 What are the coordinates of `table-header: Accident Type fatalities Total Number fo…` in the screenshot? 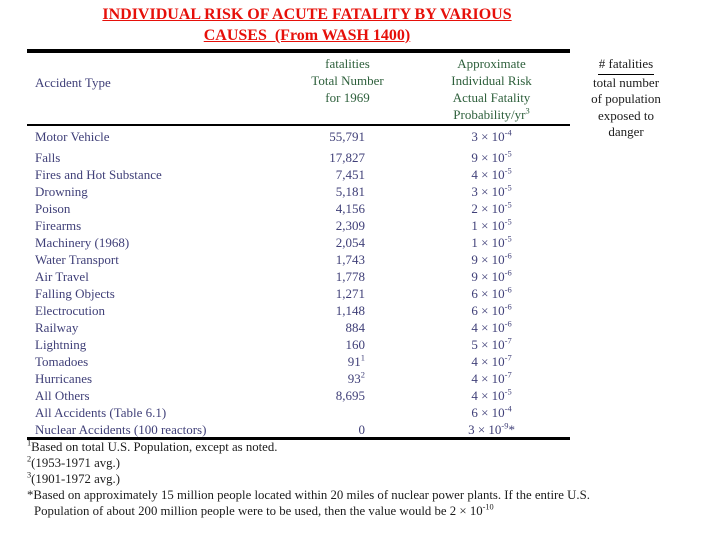 It's located at (298, 89).